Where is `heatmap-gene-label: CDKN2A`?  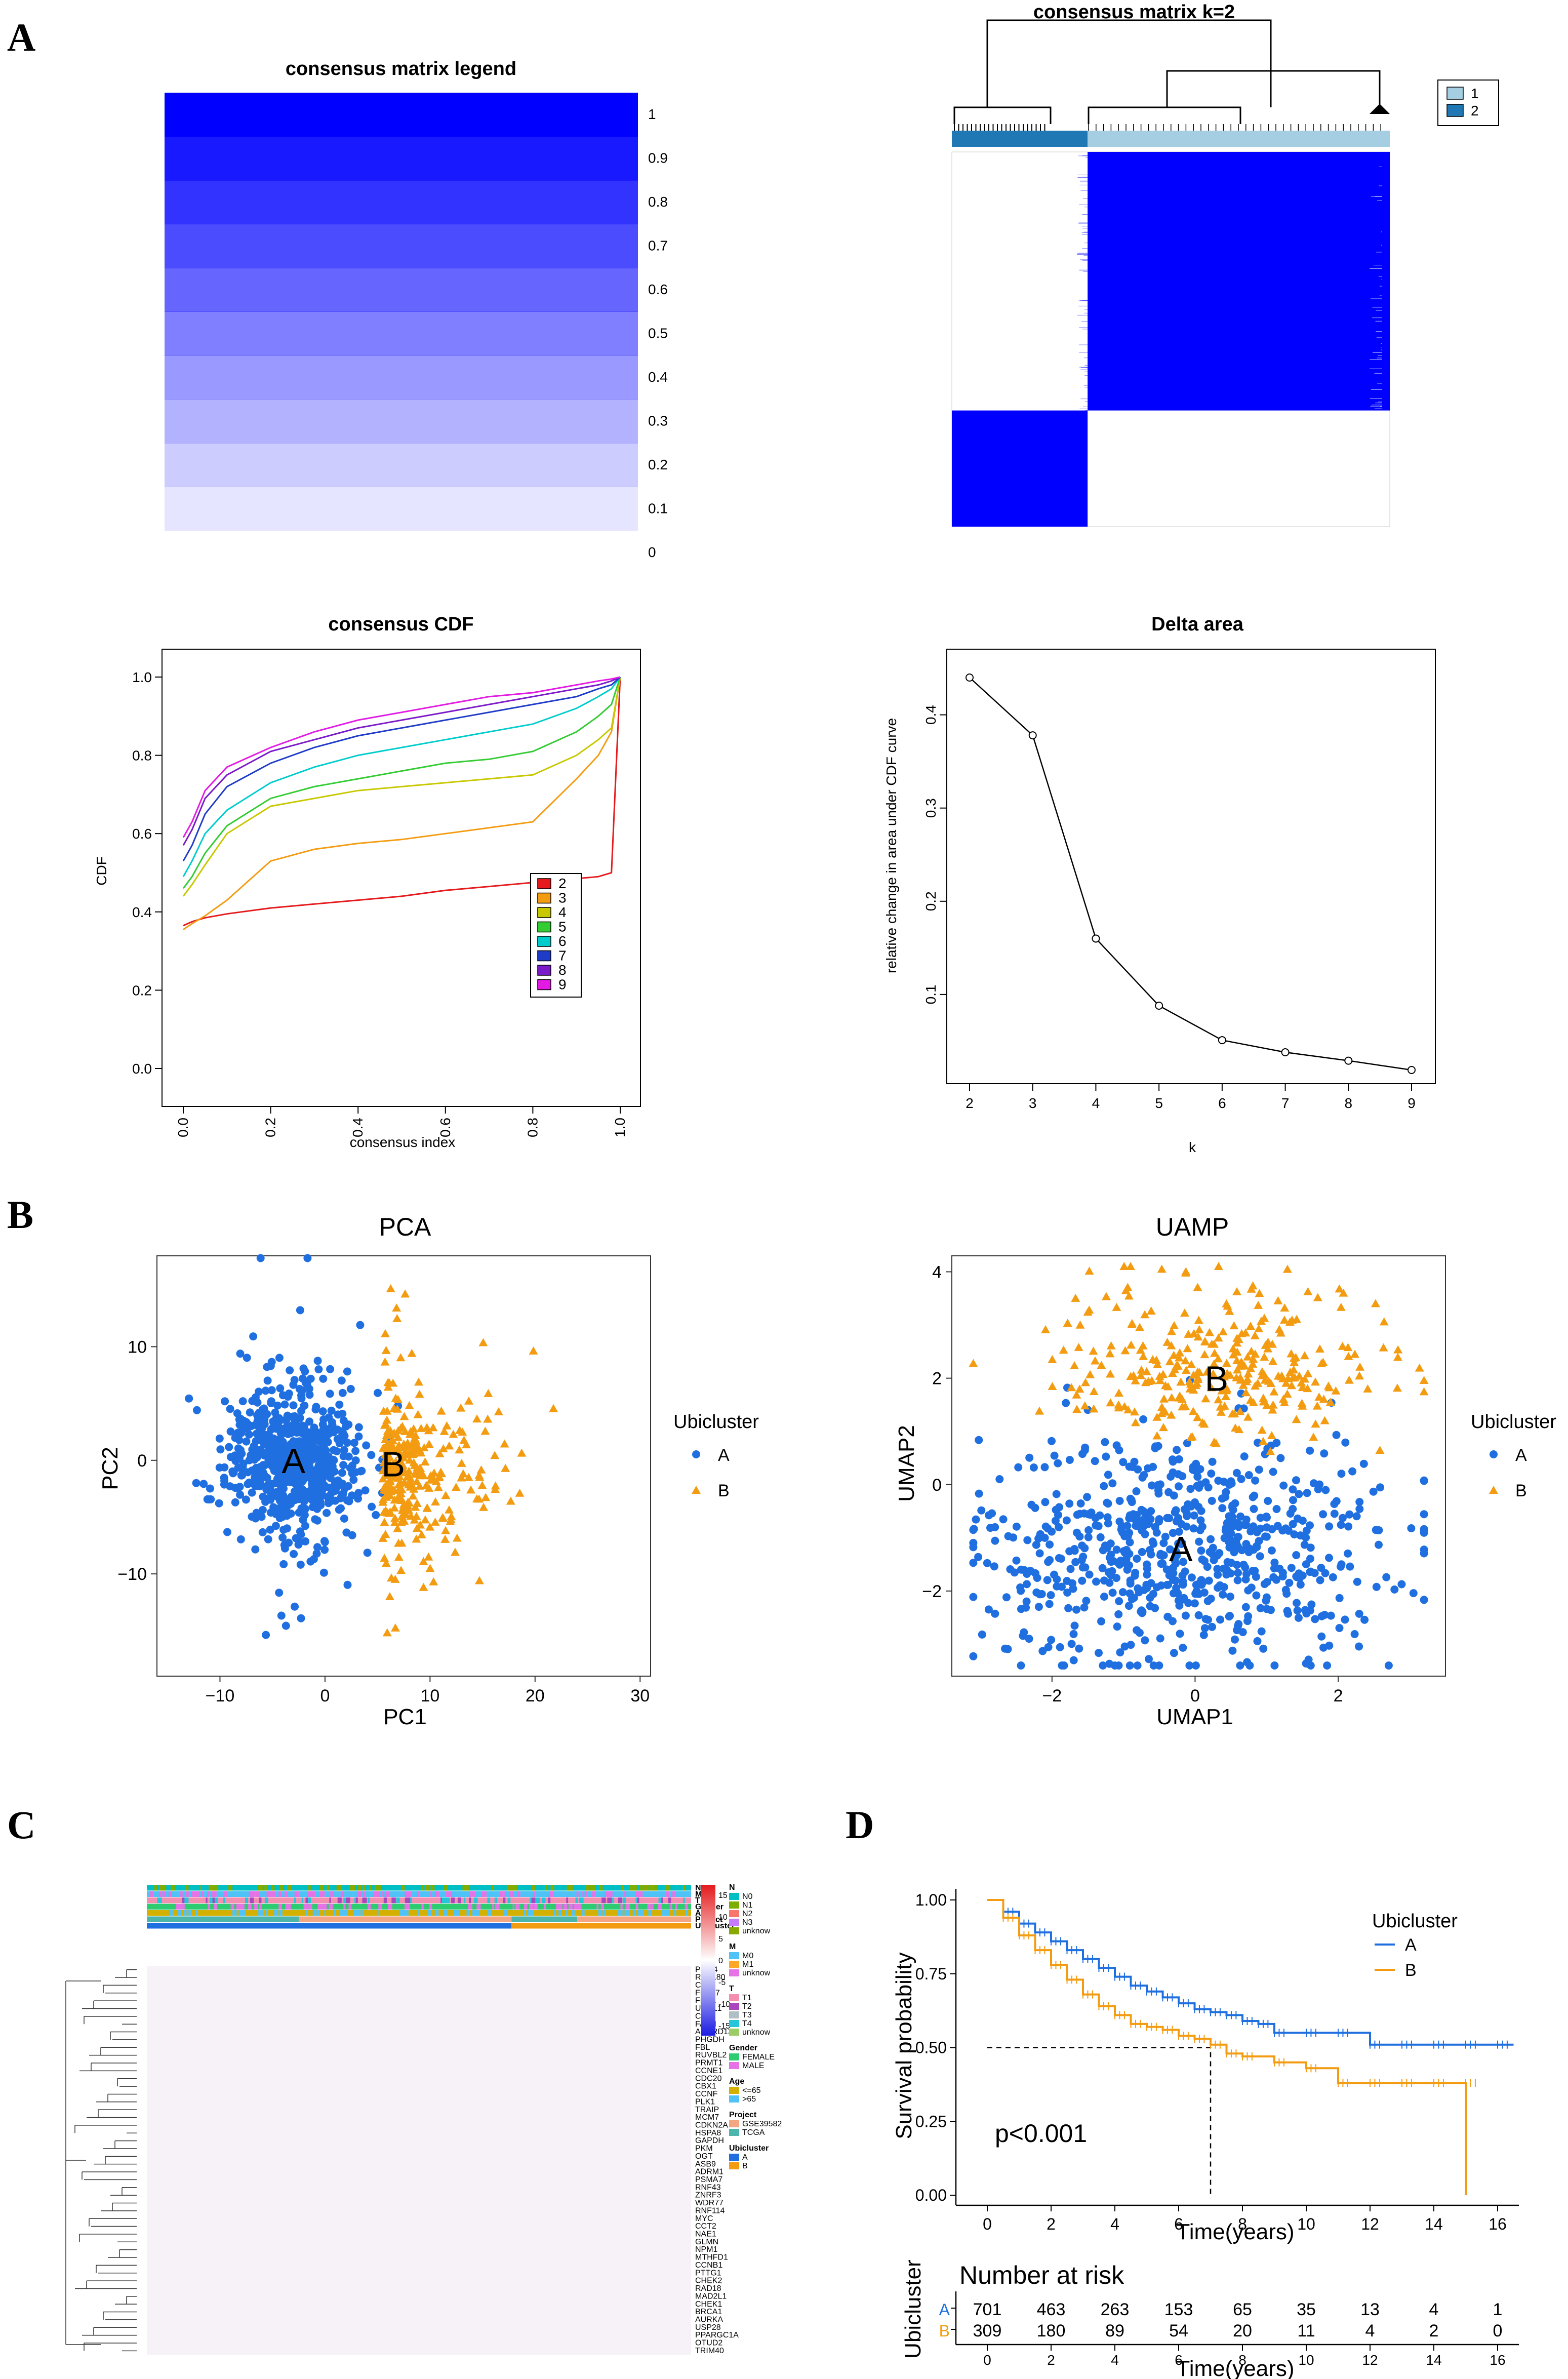 heatmap-gene-label: CDKN2A is located at coordinates (712, 2125).